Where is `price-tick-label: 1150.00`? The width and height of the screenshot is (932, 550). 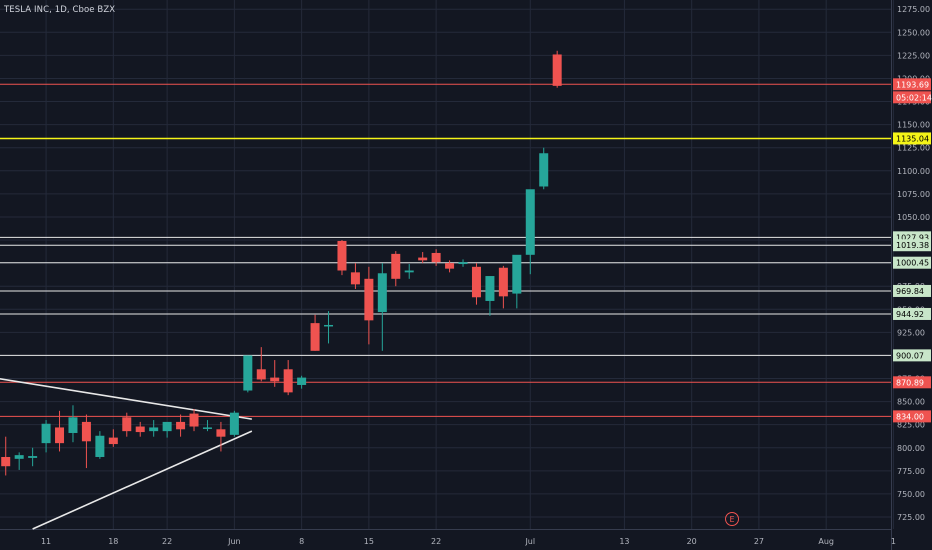
price-tick-label: 1150.00 is located at coordinates (913, 125).